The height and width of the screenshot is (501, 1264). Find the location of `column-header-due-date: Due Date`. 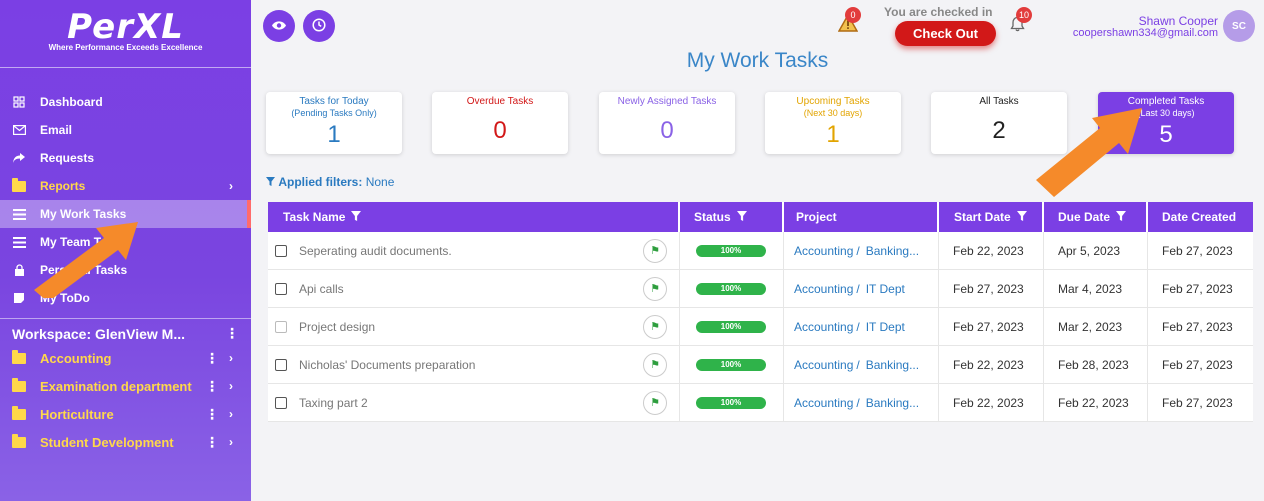

column-header-due-date: Due Date is located at coordinates (1096, 217).